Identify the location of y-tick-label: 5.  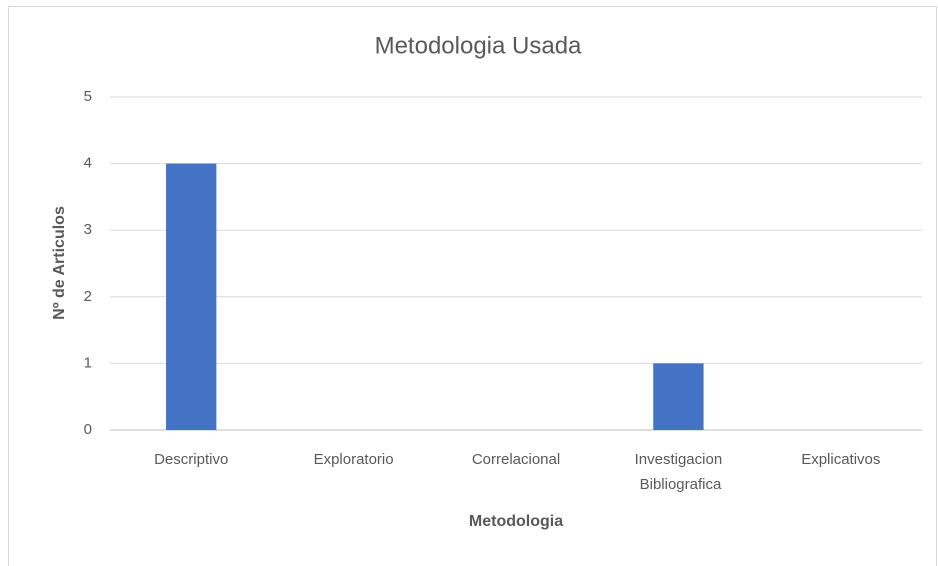
(88, 96).